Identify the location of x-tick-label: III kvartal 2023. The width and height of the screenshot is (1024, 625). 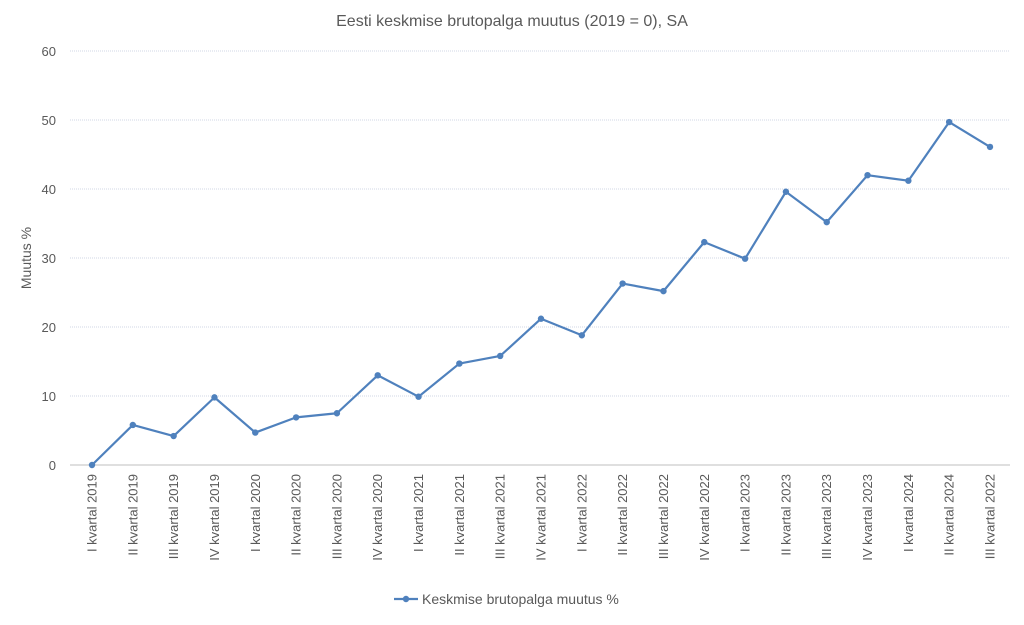
(826, 516).